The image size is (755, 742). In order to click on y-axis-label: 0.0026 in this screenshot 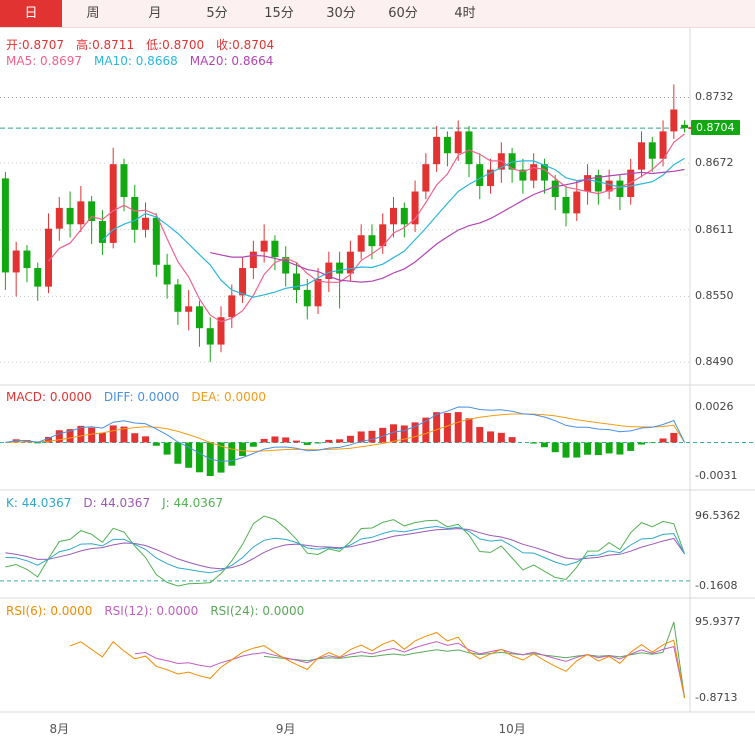, I will do `click(714, 406)`.